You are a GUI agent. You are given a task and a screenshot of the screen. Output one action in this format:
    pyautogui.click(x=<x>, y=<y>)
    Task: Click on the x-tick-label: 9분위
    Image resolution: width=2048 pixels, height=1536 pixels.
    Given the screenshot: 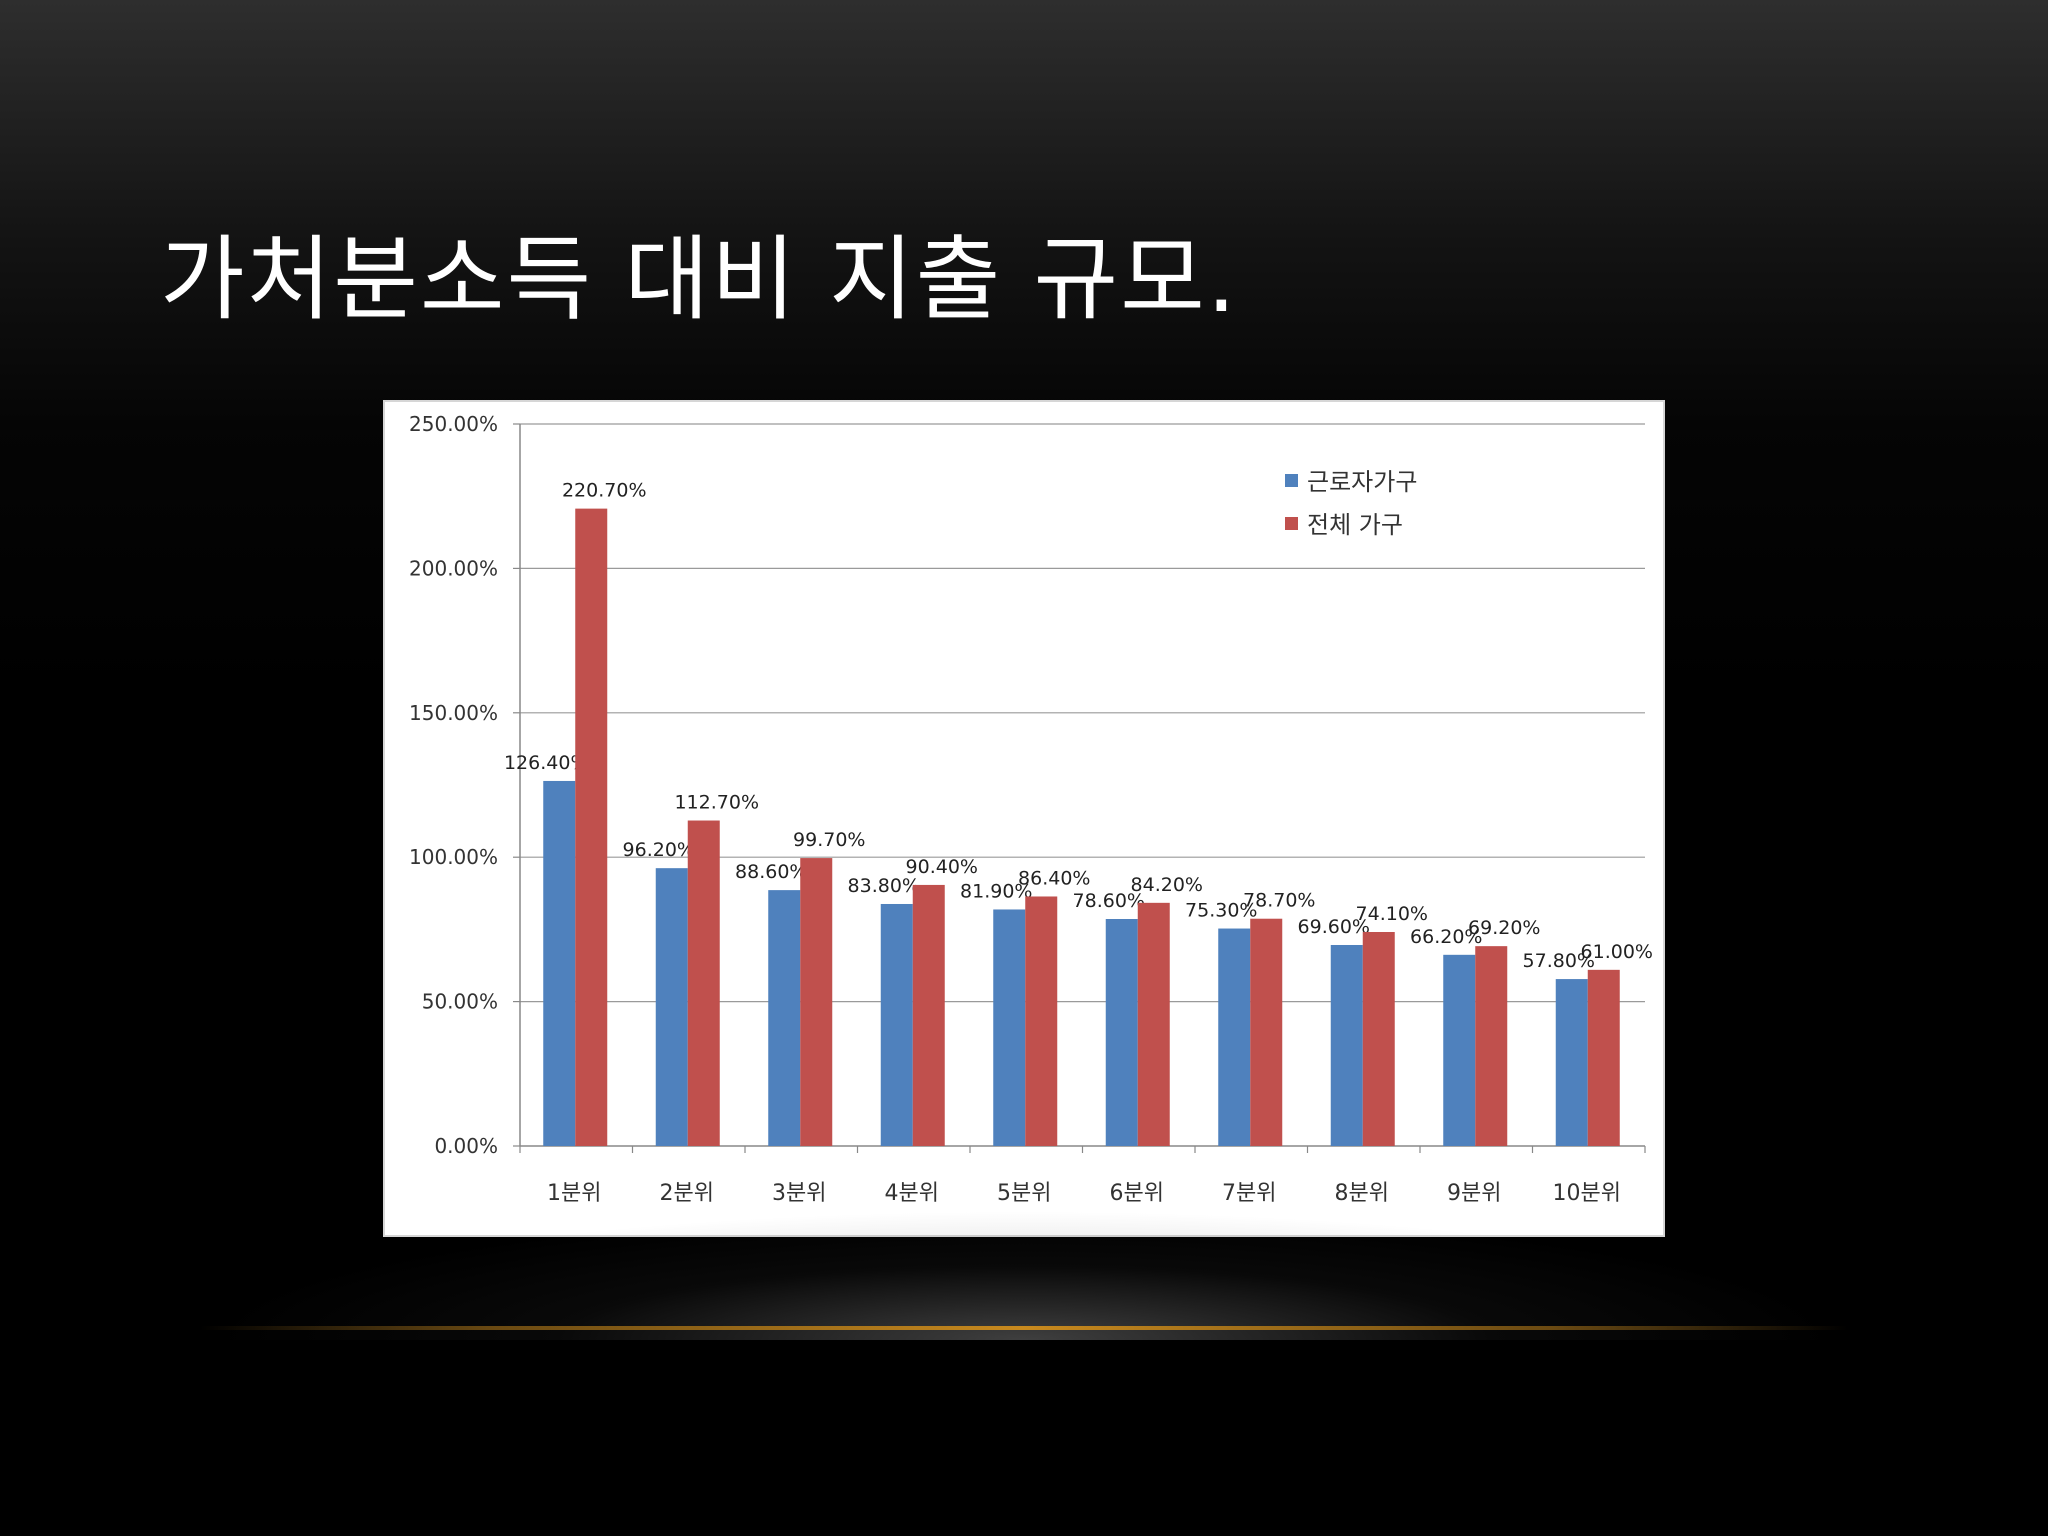 What is the action you would take?
    pyautogui.click(x=1474, y=1193)
    